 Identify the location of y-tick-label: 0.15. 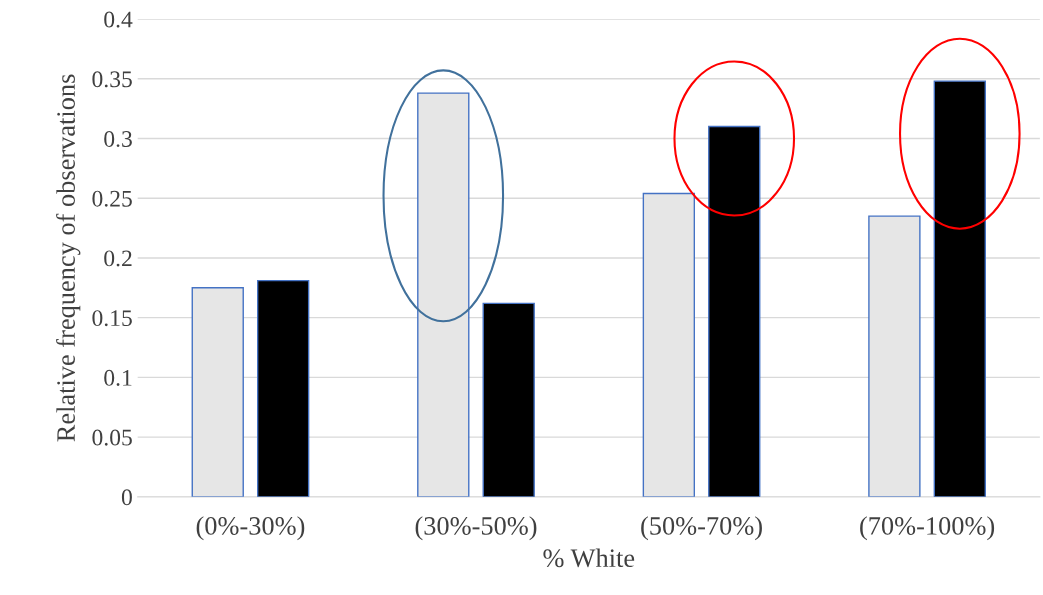
(112, 318).